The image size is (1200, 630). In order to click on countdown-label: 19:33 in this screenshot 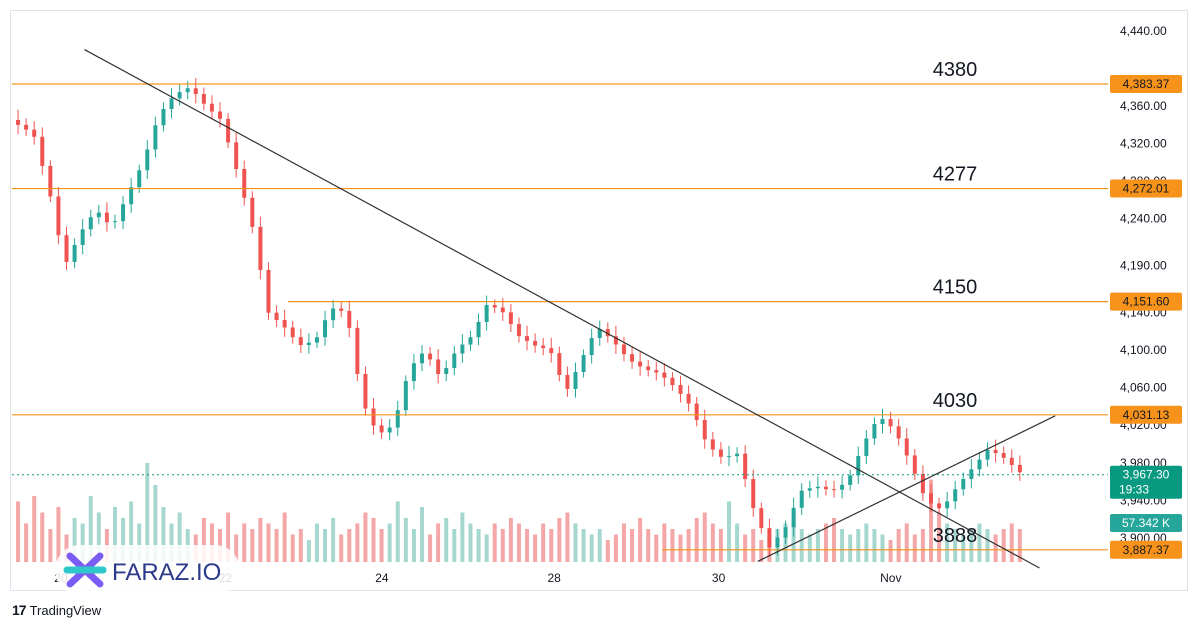, I will do `click(1134, 490)`.